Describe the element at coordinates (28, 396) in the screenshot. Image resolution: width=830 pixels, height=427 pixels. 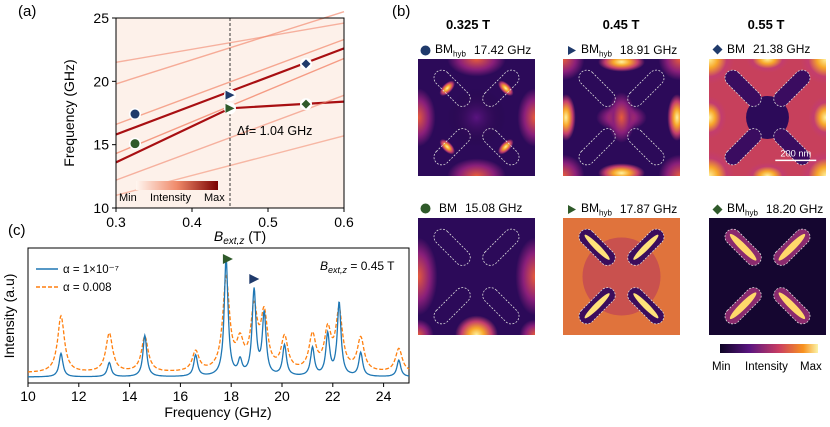
I see `x-tick-label: 10` at that location.